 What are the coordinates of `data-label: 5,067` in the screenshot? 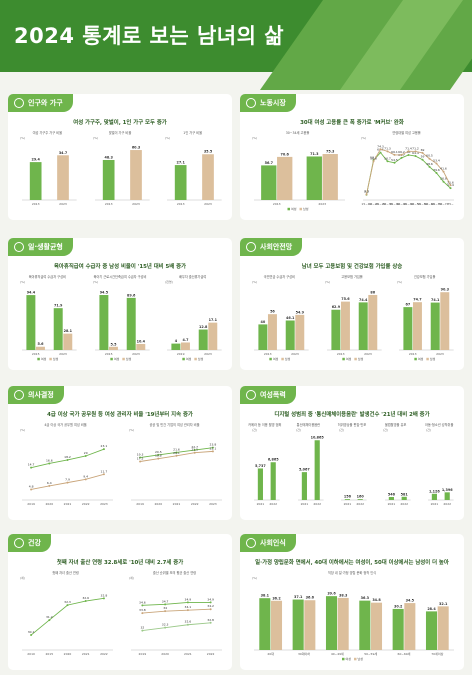 It's located at (304, 470).